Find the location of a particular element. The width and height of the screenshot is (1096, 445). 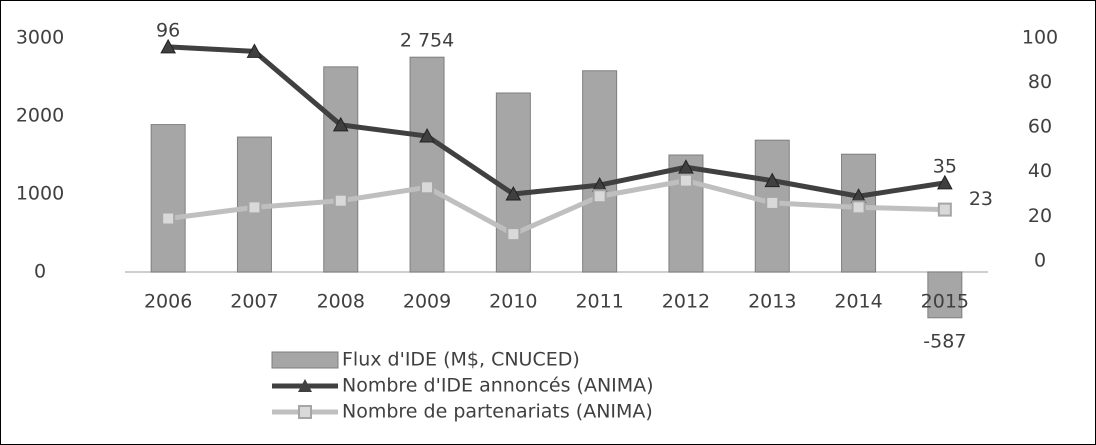

line is located at coordinates (556, 207).